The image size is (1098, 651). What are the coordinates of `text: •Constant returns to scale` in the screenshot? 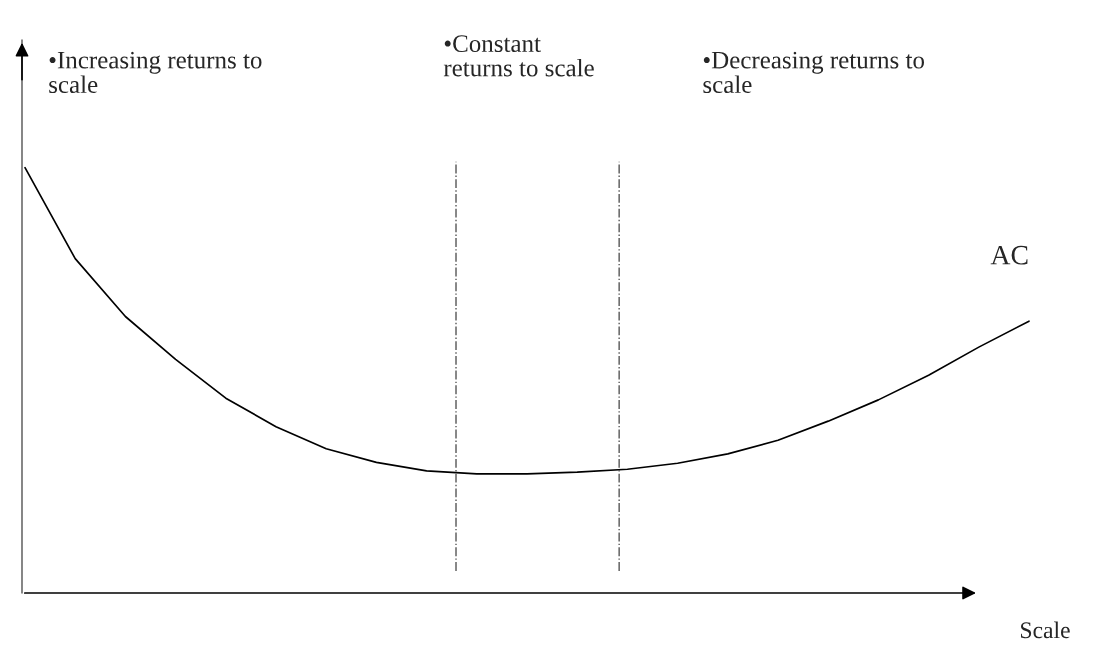 It's located at (518, 56).